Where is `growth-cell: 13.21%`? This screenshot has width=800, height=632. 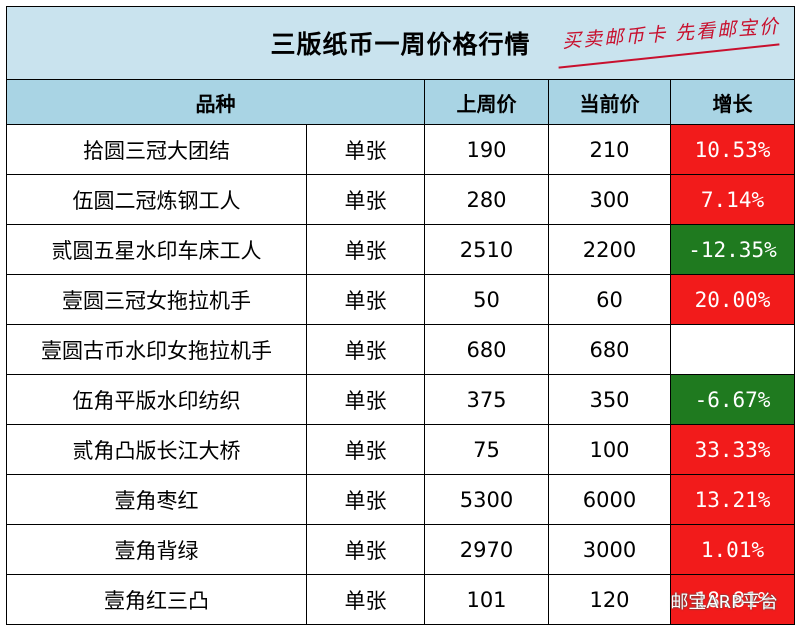
growth-cell: 13.21% is located at coordinates (732, 499).